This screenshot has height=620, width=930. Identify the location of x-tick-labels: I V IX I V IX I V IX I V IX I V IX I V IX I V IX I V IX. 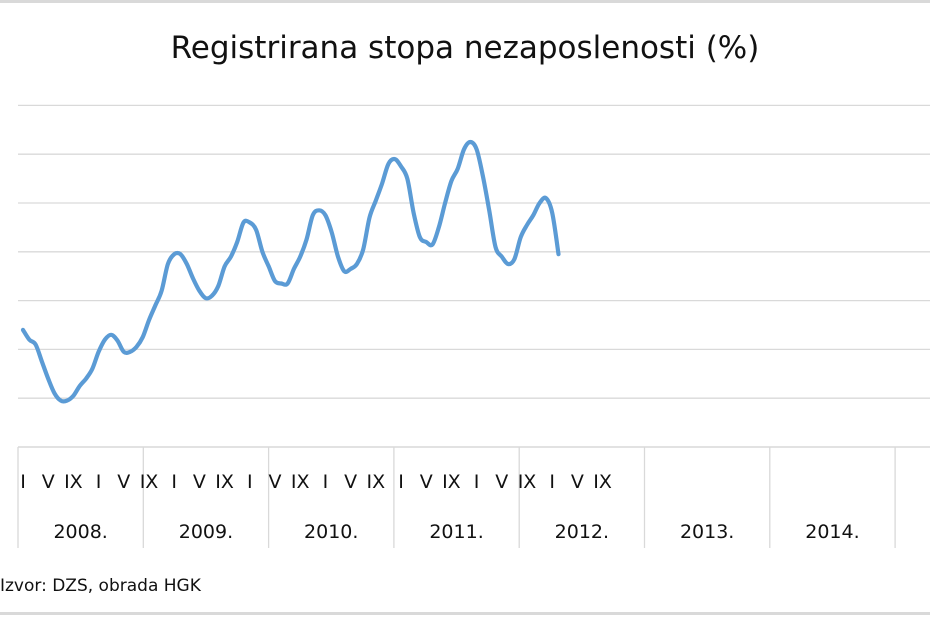
(316, 482).